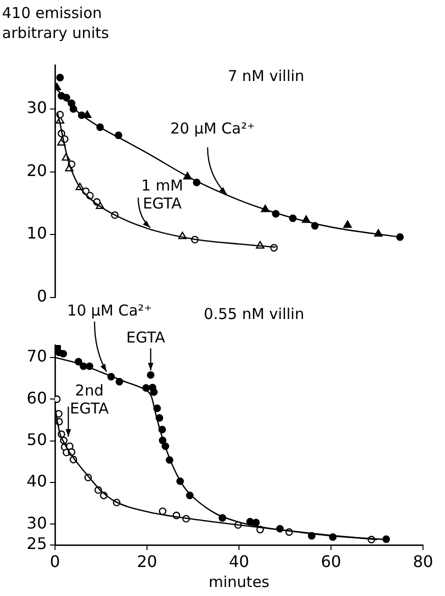 This screenshot has width=445, height=596. What do you see at coordinates (109, 311) in the screenshot?
I see `annotation: 10 µM Ca²⁺` at bounding box center [109, 311].